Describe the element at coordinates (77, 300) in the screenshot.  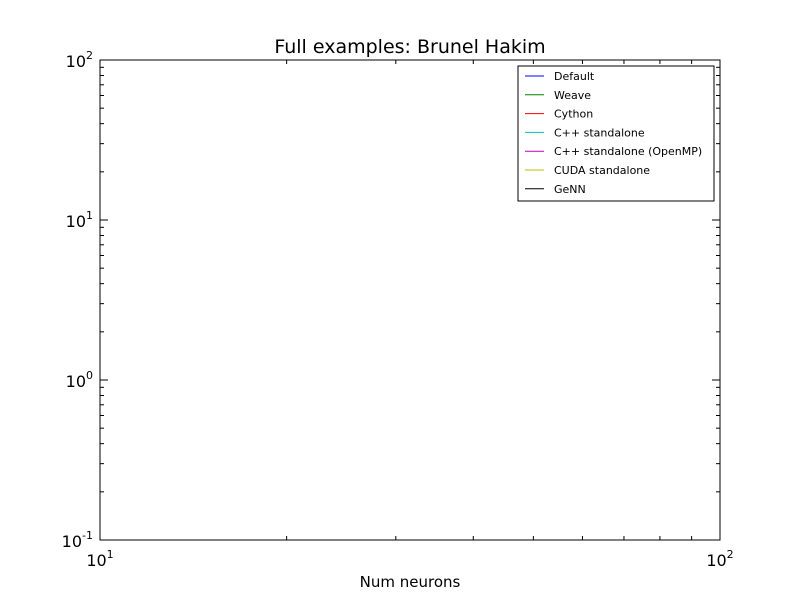
I see `y-tick-labels: 10⁻¹ 10⁰ 10¹ 10²` at that location.